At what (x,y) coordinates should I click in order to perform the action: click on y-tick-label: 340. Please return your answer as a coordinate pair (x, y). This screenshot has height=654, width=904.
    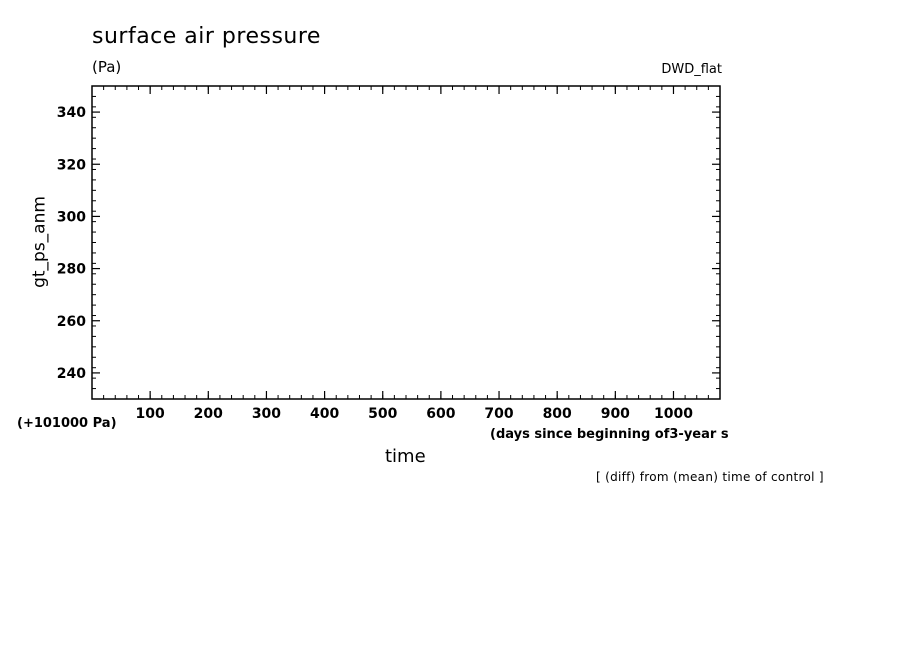
    Looking at the image, I should click on (71, 113).